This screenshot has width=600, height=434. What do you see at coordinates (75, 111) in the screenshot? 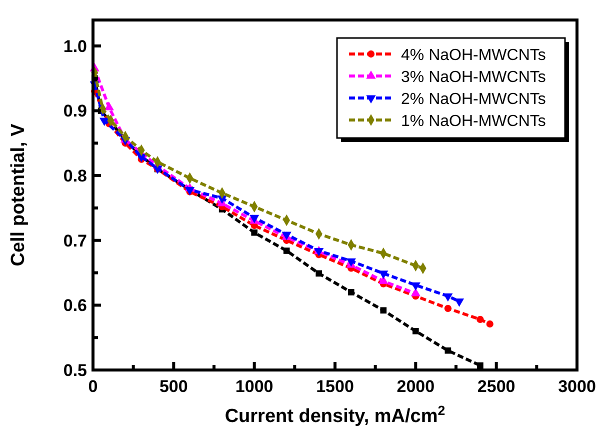
I see `y-tick-label: 0.9` at bounding box center [75, 111].